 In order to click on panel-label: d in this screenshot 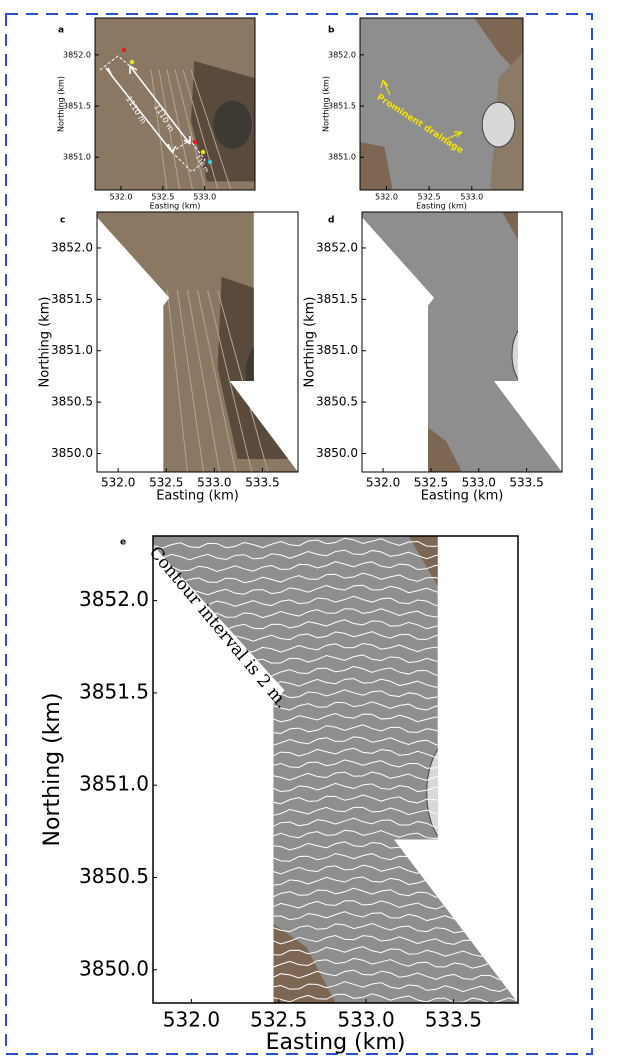, I will do `click(331, 221)`.